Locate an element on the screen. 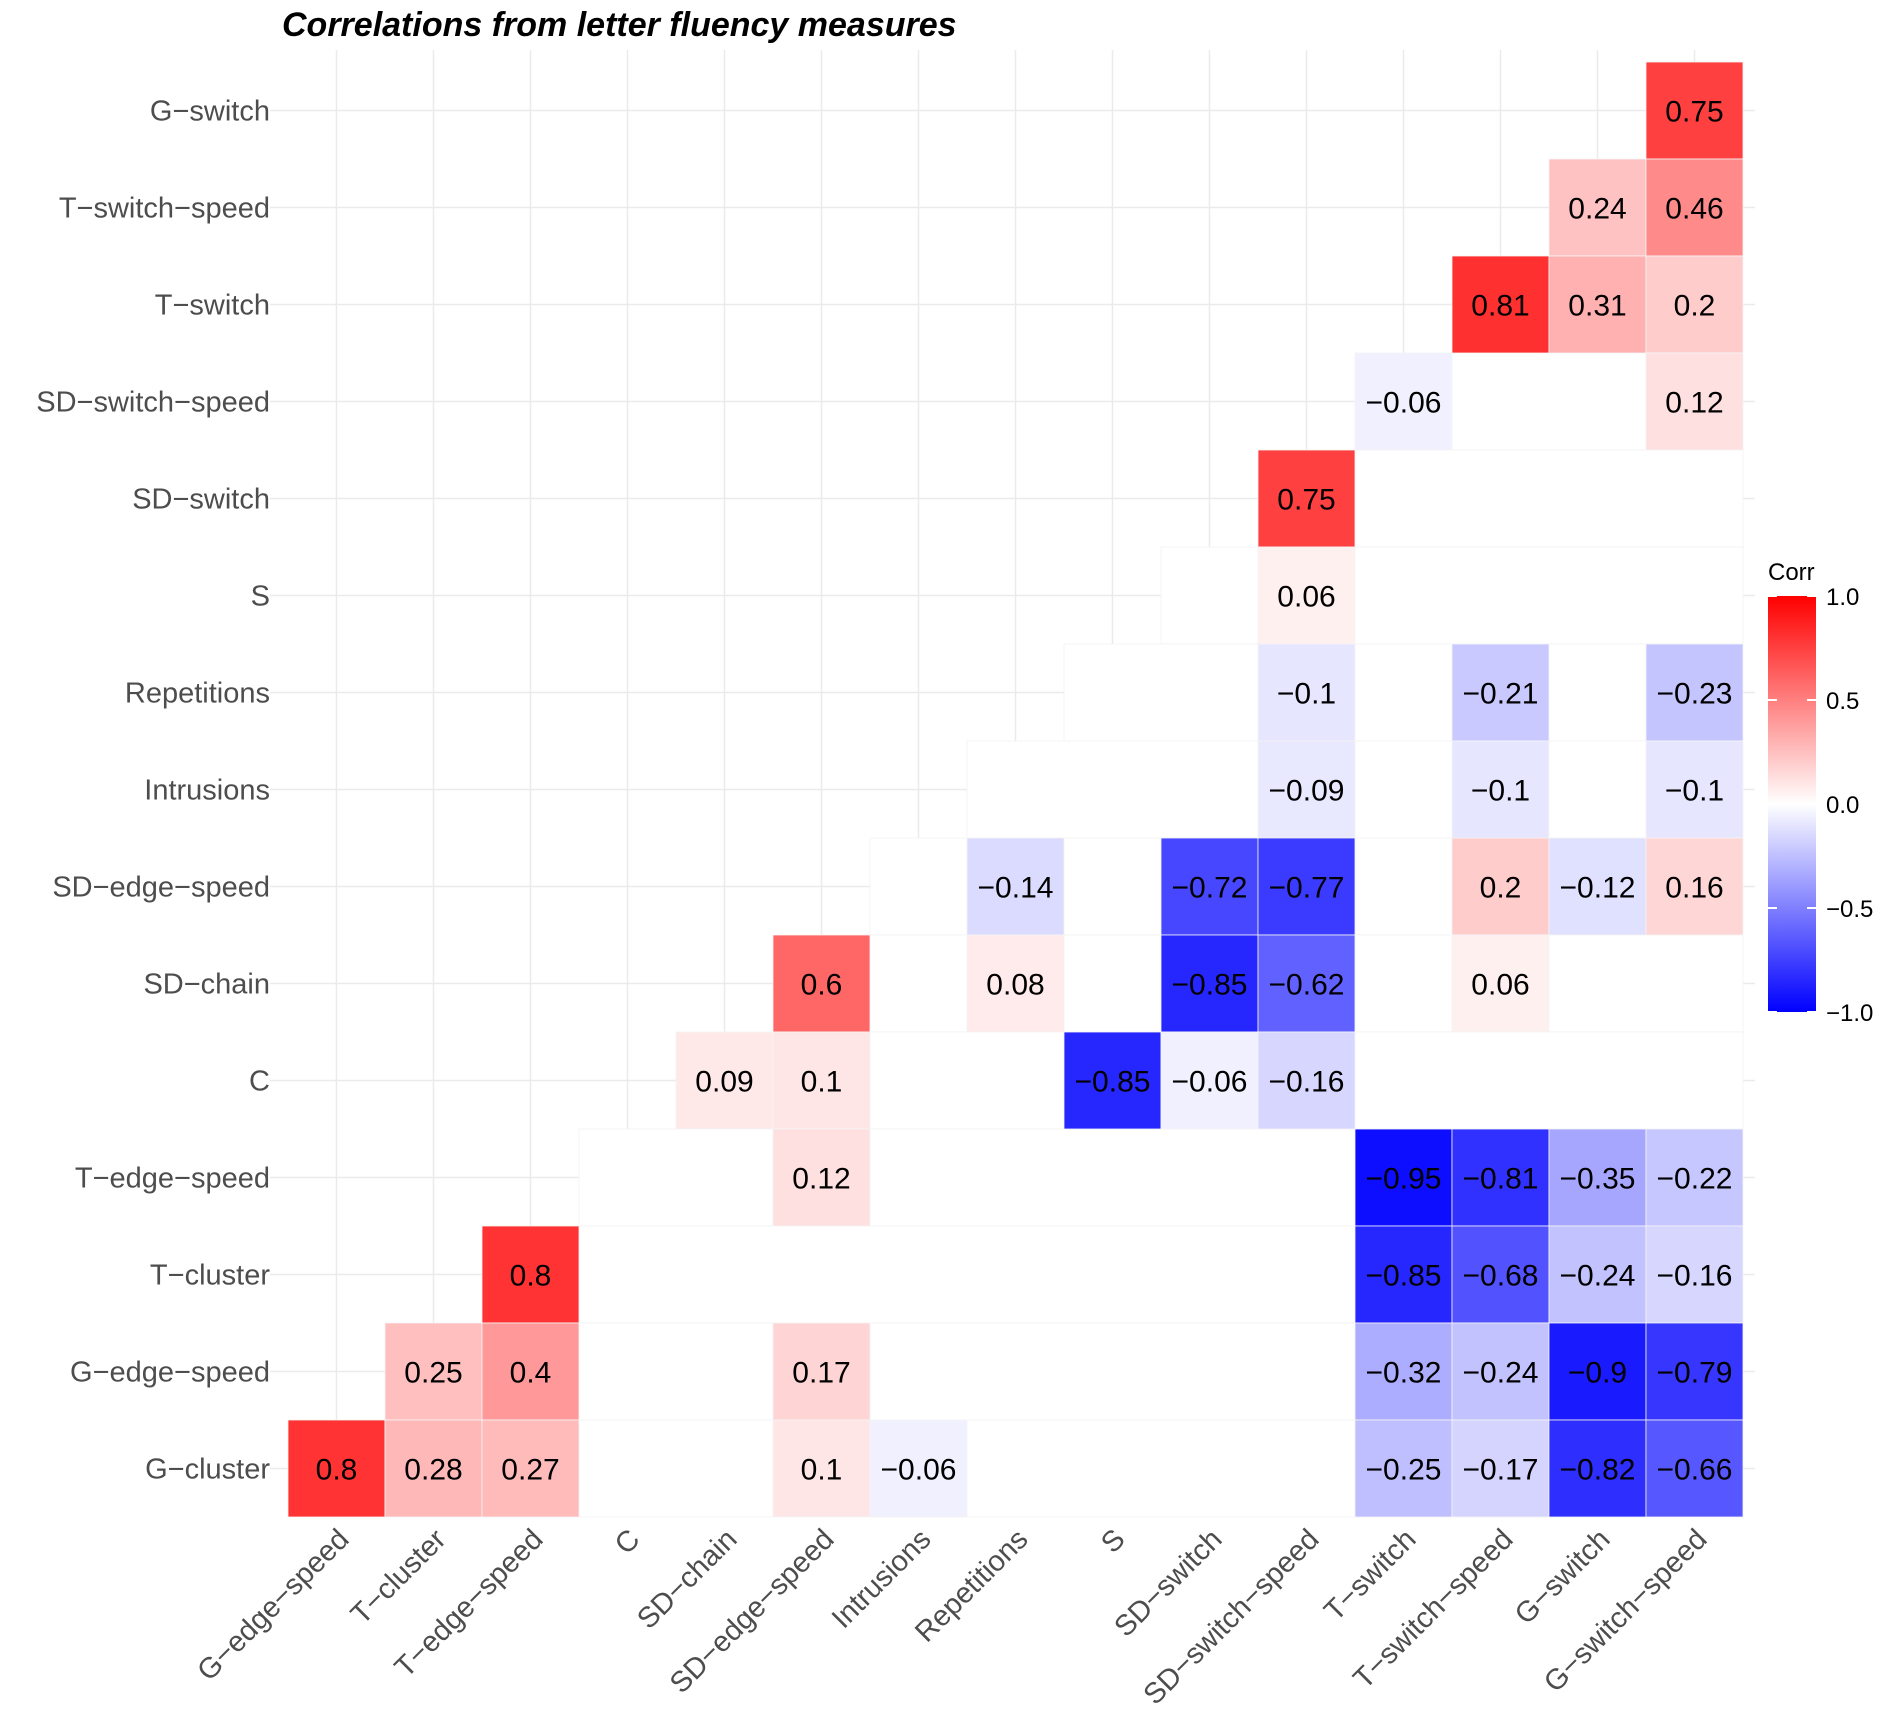  tile-value-label: 0.08 is located at coordinates (1015, 985).